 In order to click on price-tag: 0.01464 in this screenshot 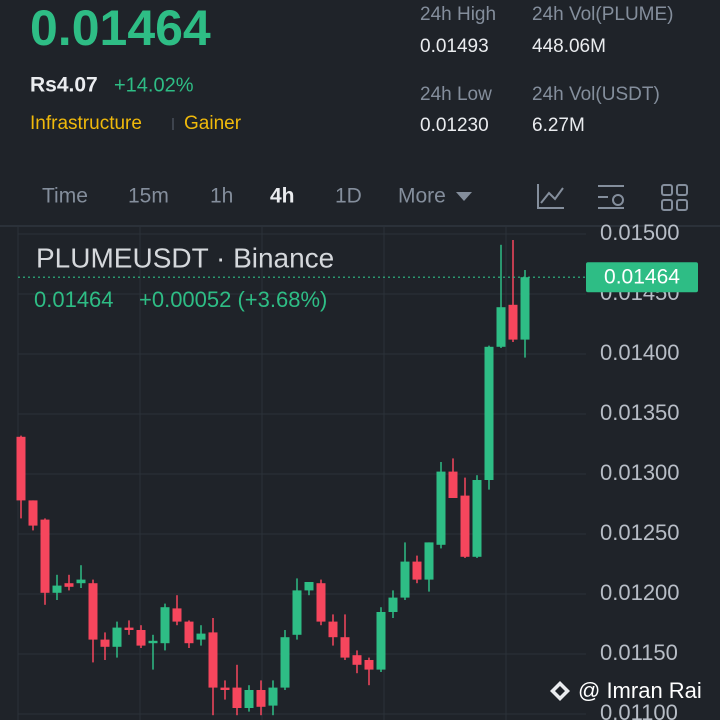, I will do `click(358, 277)`.